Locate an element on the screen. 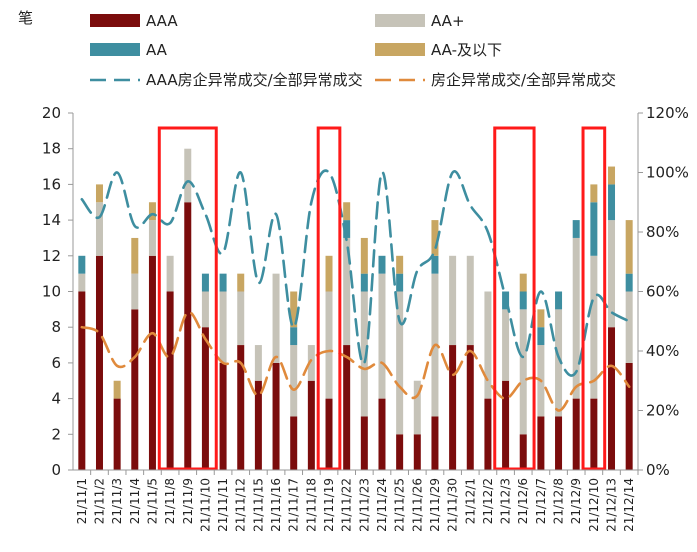 This screenshot has height=552, width=697. y-left-tick-label: 18 is located at coordinates (51, 149).